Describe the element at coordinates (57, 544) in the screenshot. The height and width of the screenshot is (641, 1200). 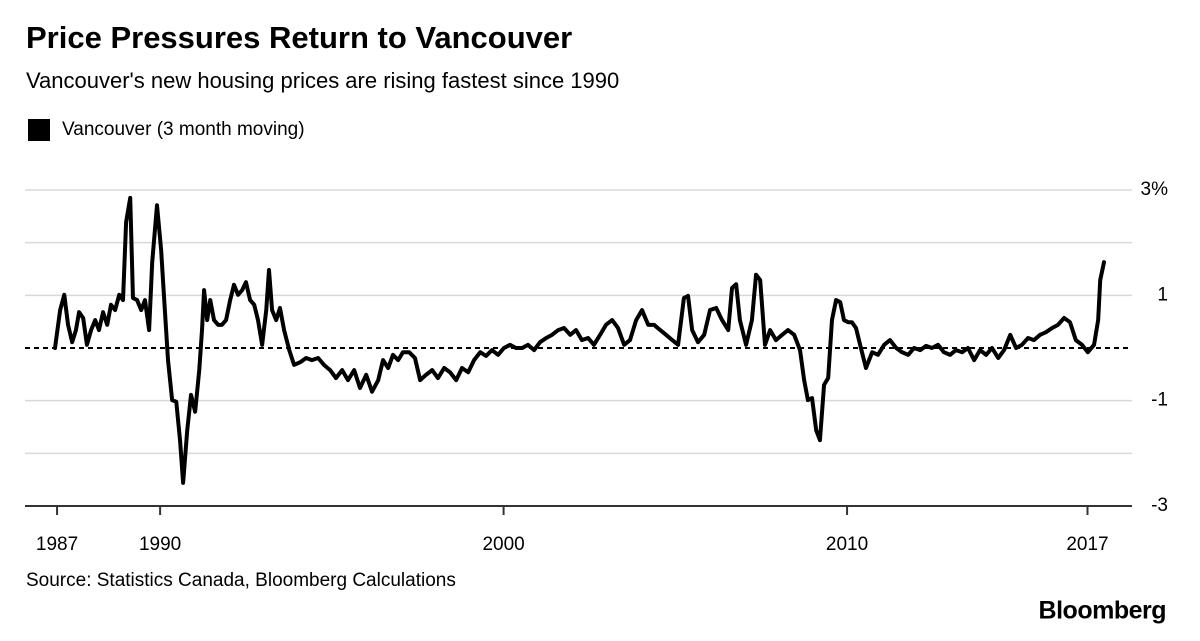
I see `x-tick-label: 1987` at that location.